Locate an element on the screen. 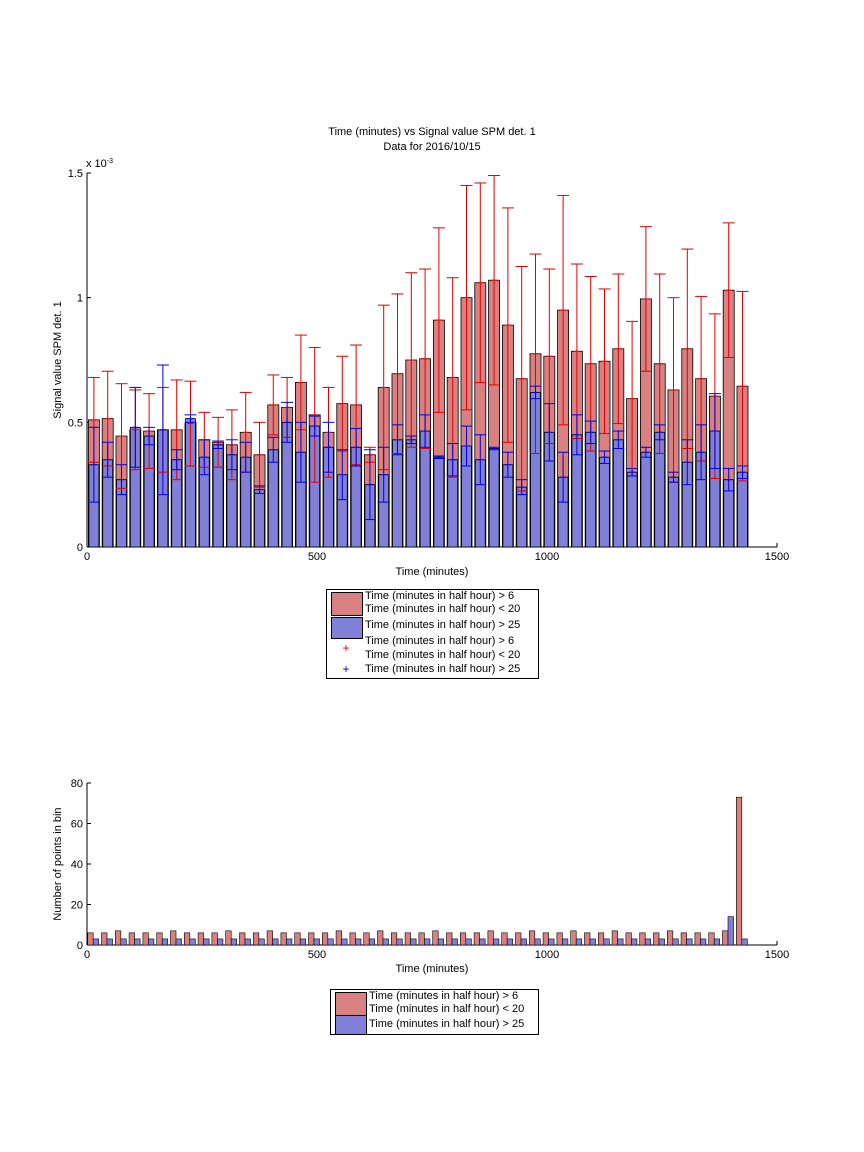 This screenshot has height=1152, width=864. legend-marker-red: + is located at coordinates (346, 648).